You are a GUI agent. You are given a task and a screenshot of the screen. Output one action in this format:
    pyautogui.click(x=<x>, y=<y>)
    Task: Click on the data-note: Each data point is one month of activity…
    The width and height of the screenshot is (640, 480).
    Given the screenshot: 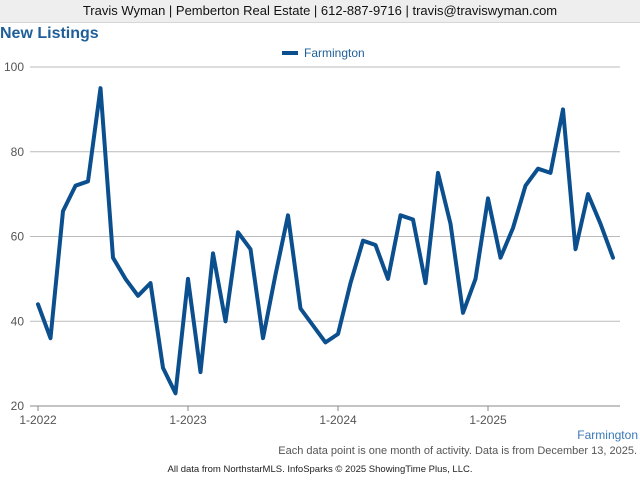 What is the action you would take?
    pyautogui.click(x=457, y=451)
    